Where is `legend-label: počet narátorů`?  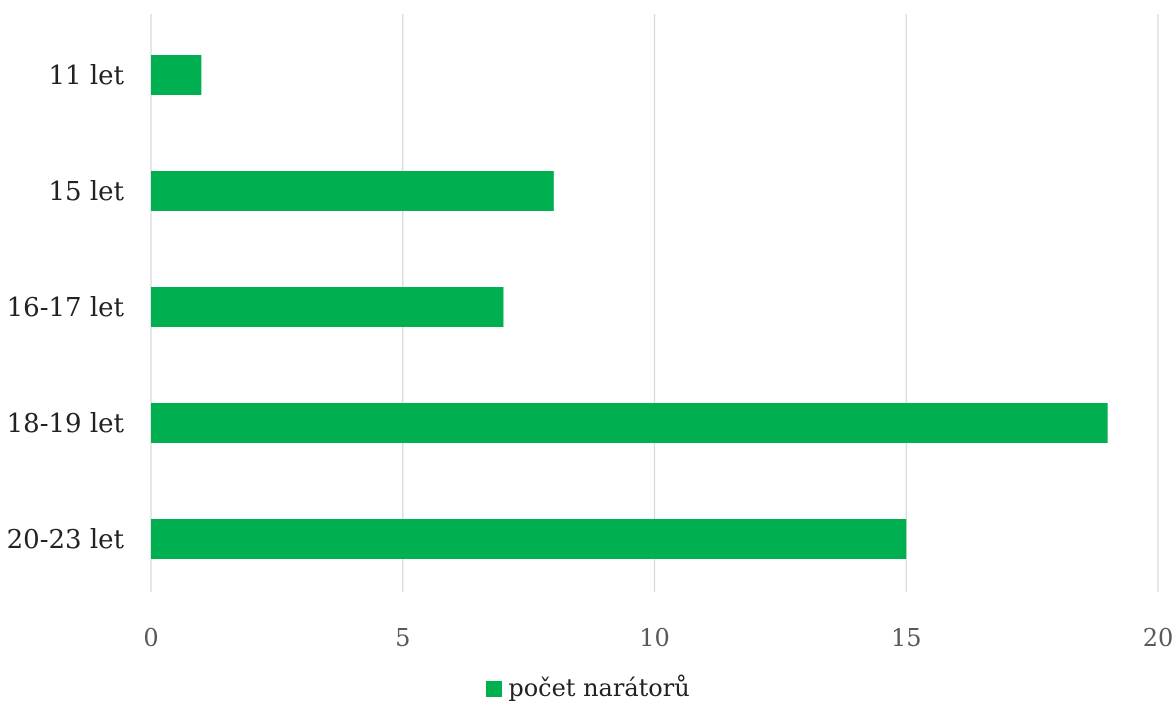 legend-label: počet narátorů is located at coordinates (599, 688).